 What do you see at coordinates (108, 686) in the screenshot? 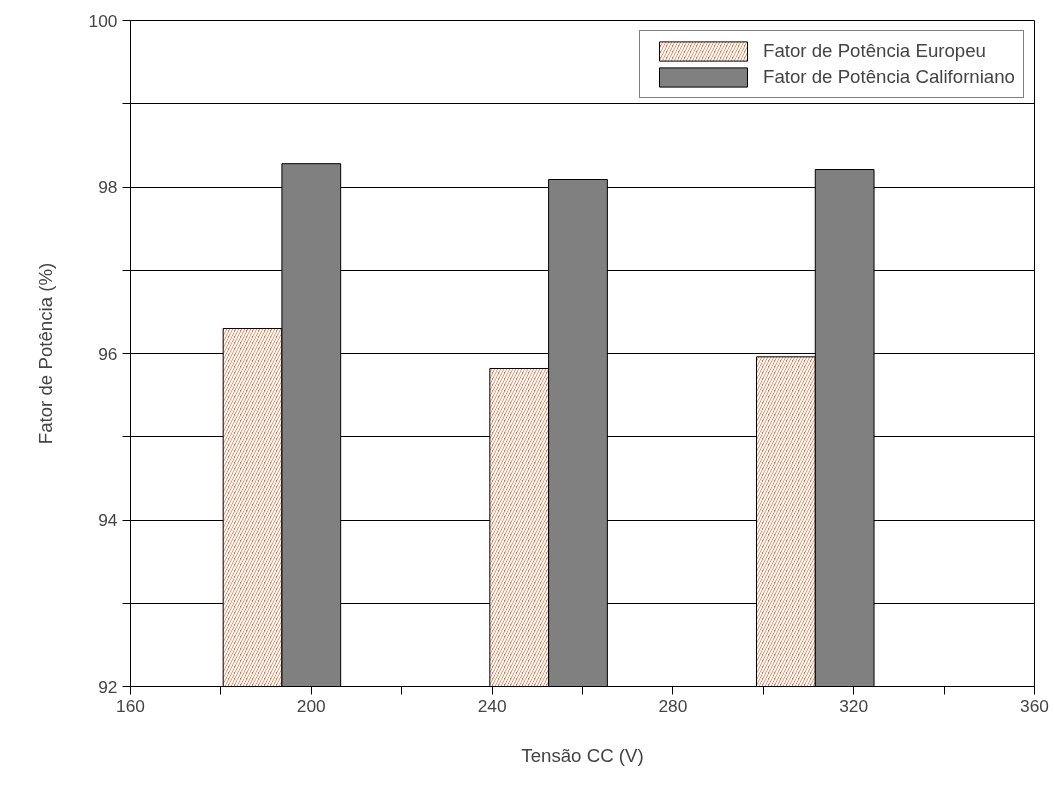
I see `y-tick-label: 92` at bounding box center [108, 686].